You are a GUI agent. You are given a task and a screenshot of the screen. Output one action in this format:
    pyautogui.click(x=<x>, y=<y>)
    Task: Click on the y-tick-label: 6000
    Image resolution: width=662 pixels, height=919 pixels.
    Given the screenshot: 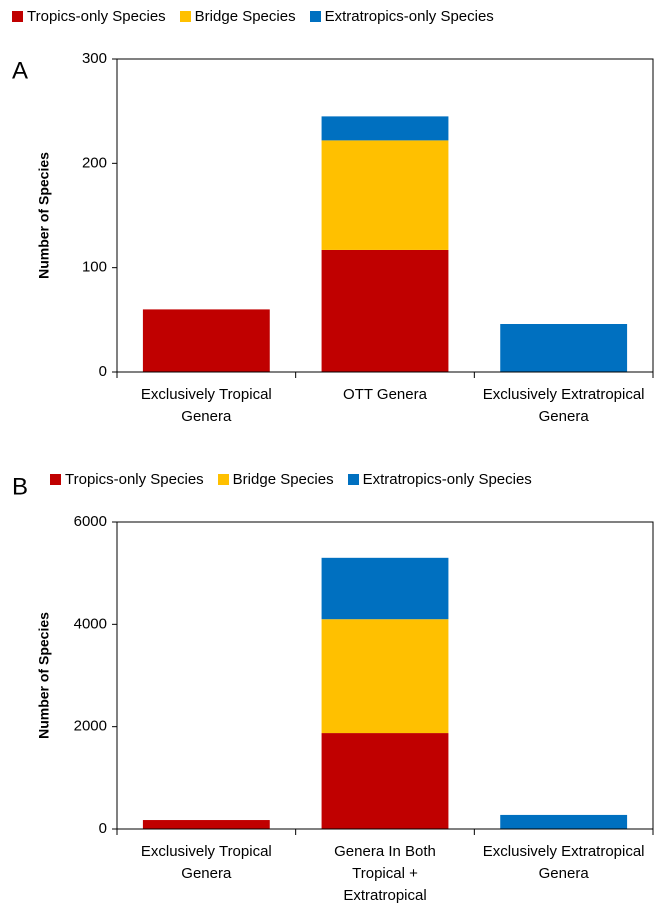 What is the action you would take?
    pyautogui.click(x=90, y=521)
    